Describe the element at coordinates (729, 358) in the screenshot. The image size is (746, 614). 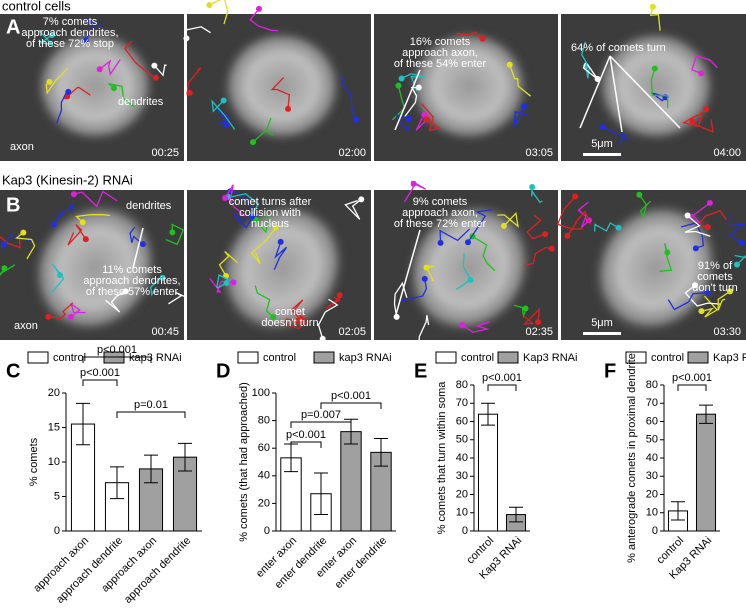
I see `legend-label: Kap3 RNAi` at that location.